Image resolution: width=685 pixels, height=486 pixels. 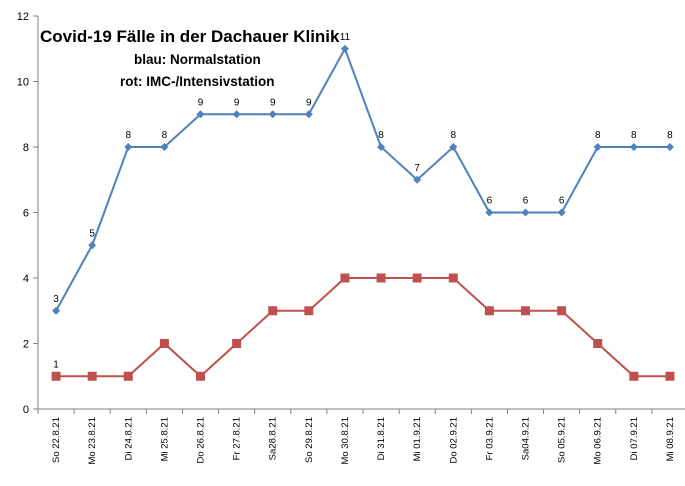 What do you see at coordinates (92, 441) in the screenshot?
I see `x-tick-label: Mo 23.8.21` at bounding box center [92, 441].